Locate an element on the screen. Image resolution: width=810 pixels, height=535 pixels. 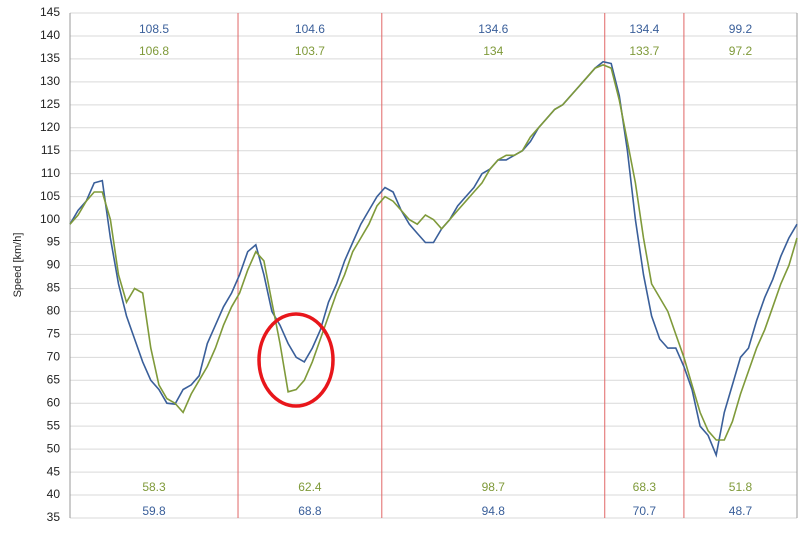
section-max-label: 134.4 is located at coordinates (644, 29).